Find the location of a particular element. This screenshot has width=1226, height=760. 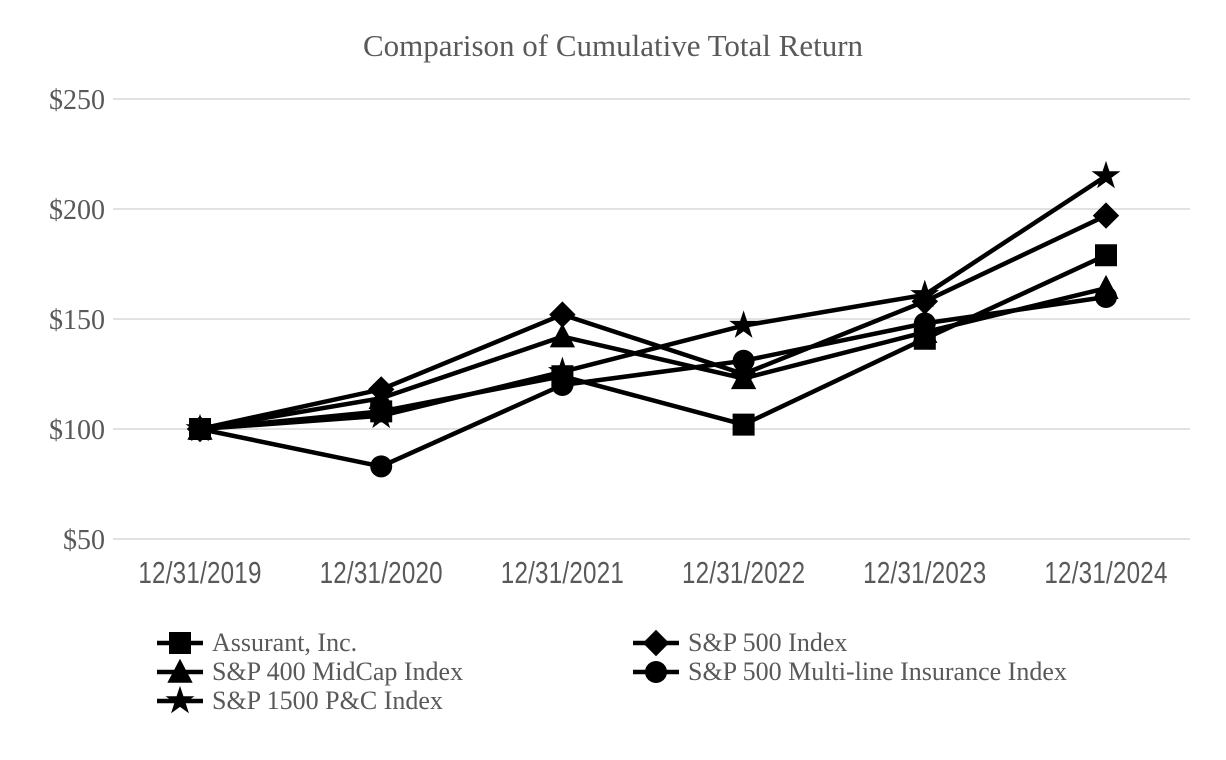

y-axis-tick-label: $50 is located at coordinates (84, 540).